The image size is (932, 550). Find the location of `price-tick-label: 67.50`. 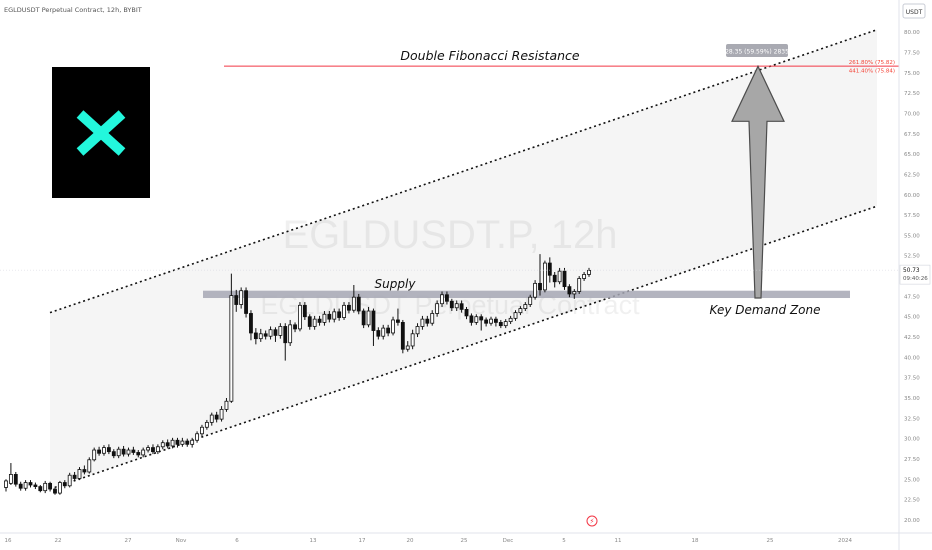

price-tick-label: 67.50 is located at coordinates (912, 135).